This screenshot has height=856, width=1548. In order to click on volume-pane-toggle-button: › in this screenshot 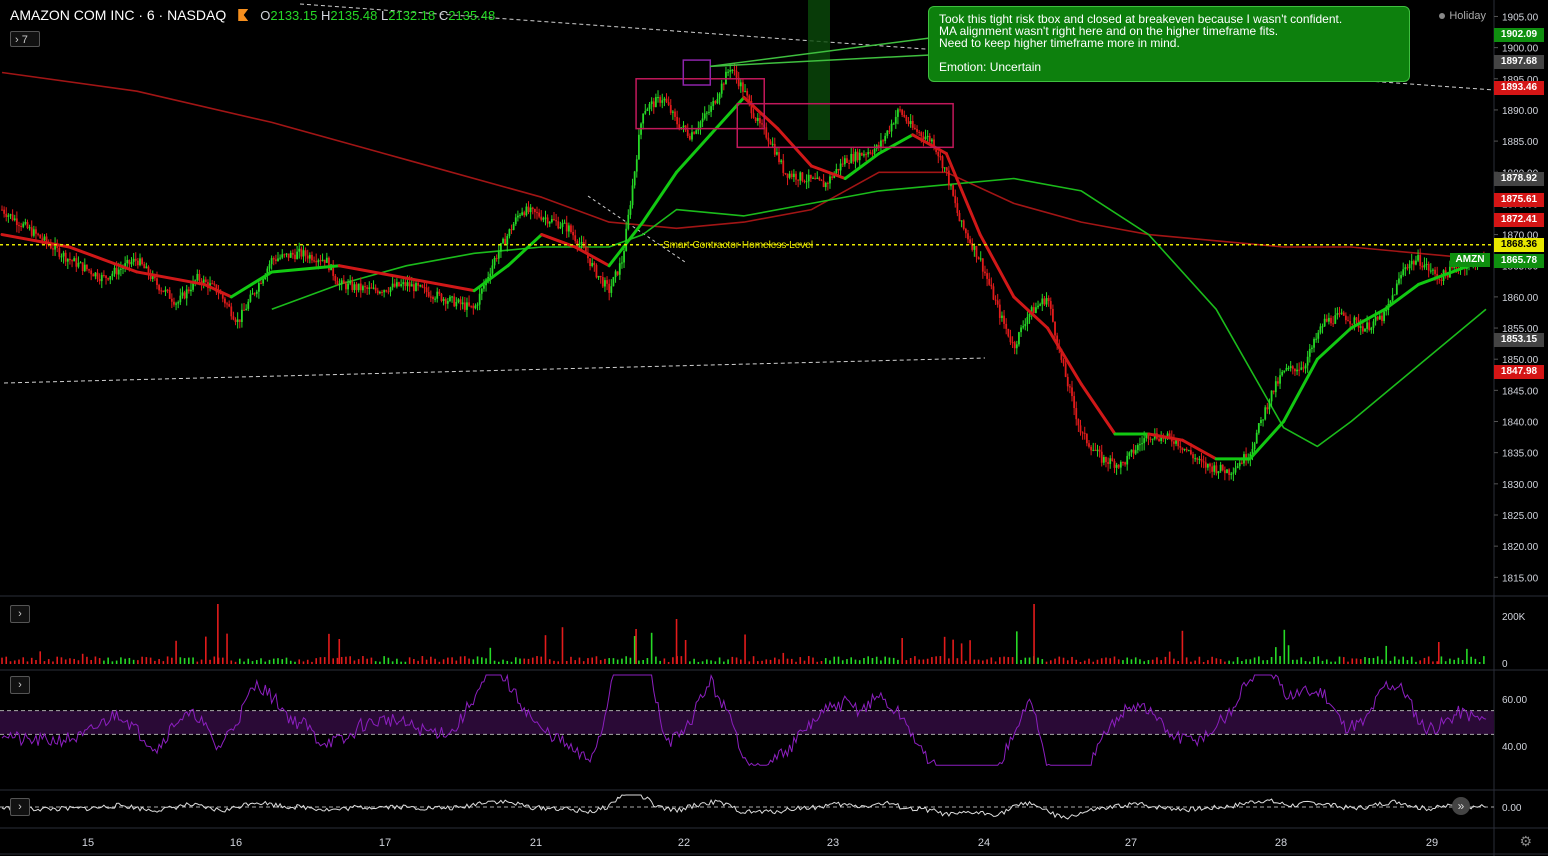, I will do `click(20, 614)`.